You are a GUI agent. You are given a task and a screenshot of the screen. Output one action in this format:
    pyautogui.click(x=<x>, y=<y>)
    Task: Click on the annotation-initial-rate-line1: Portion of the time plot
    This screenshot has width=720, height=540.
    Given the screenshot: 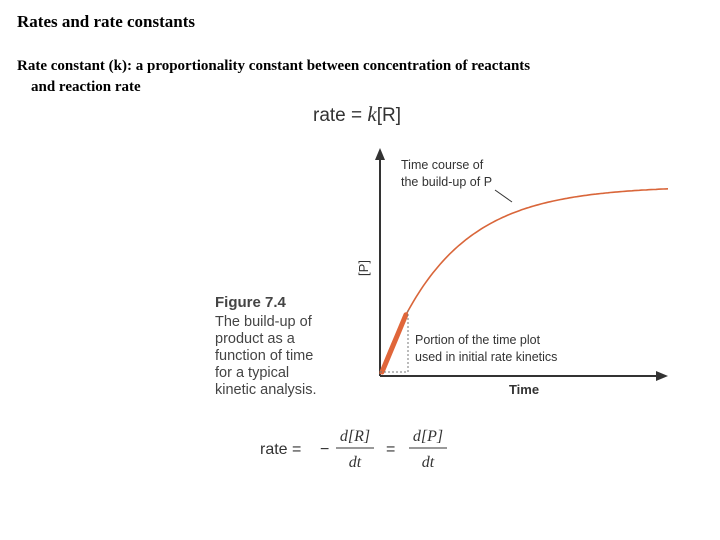 What is the action you would take?
    pyautogui.click(x=478, y=340)
    